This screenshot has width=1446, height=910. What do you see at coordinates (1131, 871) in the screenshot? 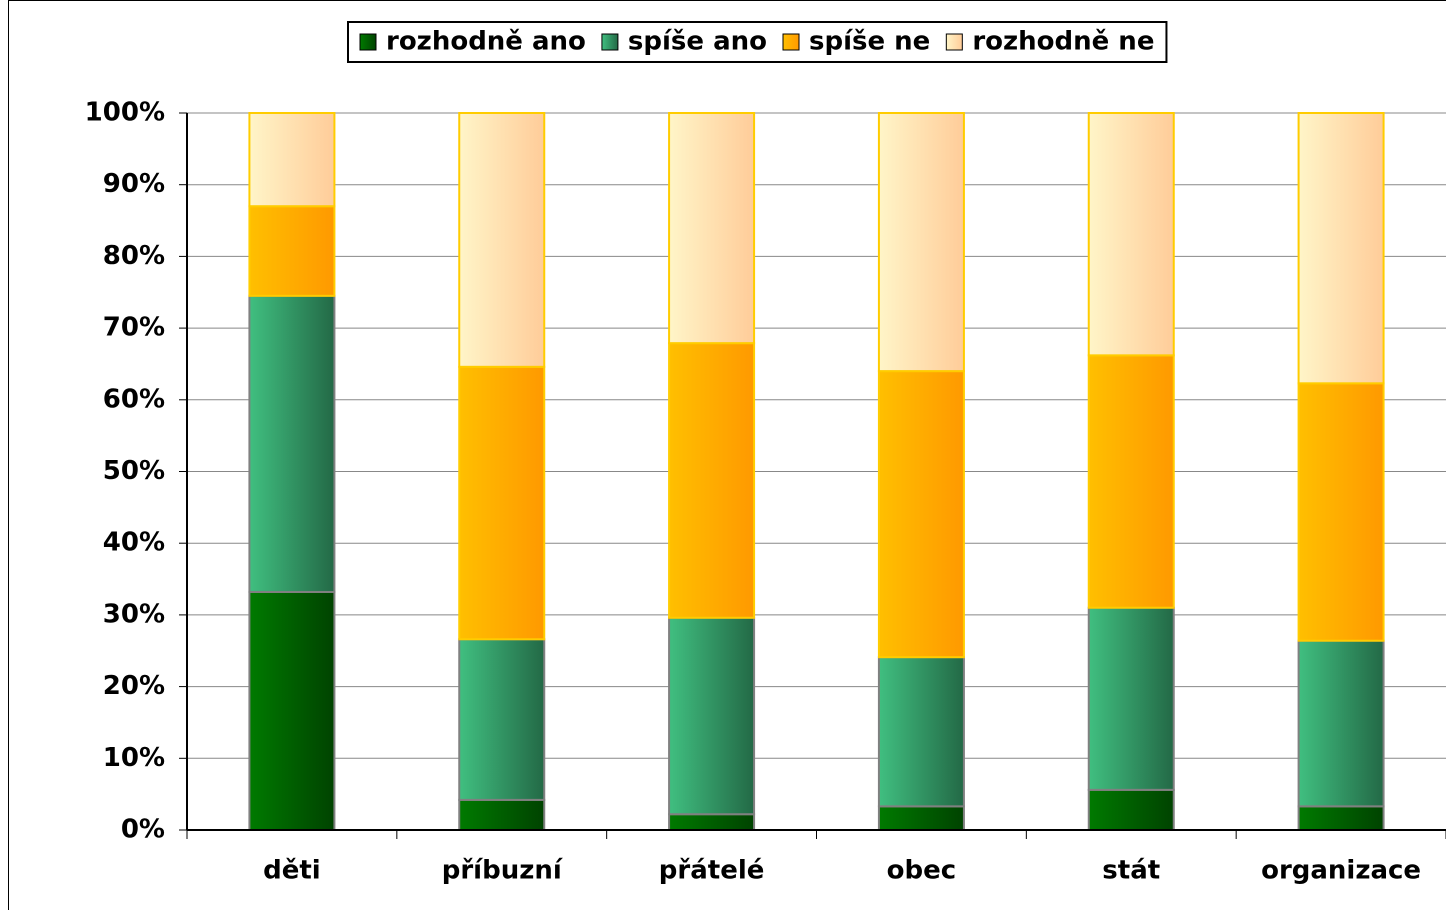
I see `x-tick-label: stát` at bounding box center [1131, 871].